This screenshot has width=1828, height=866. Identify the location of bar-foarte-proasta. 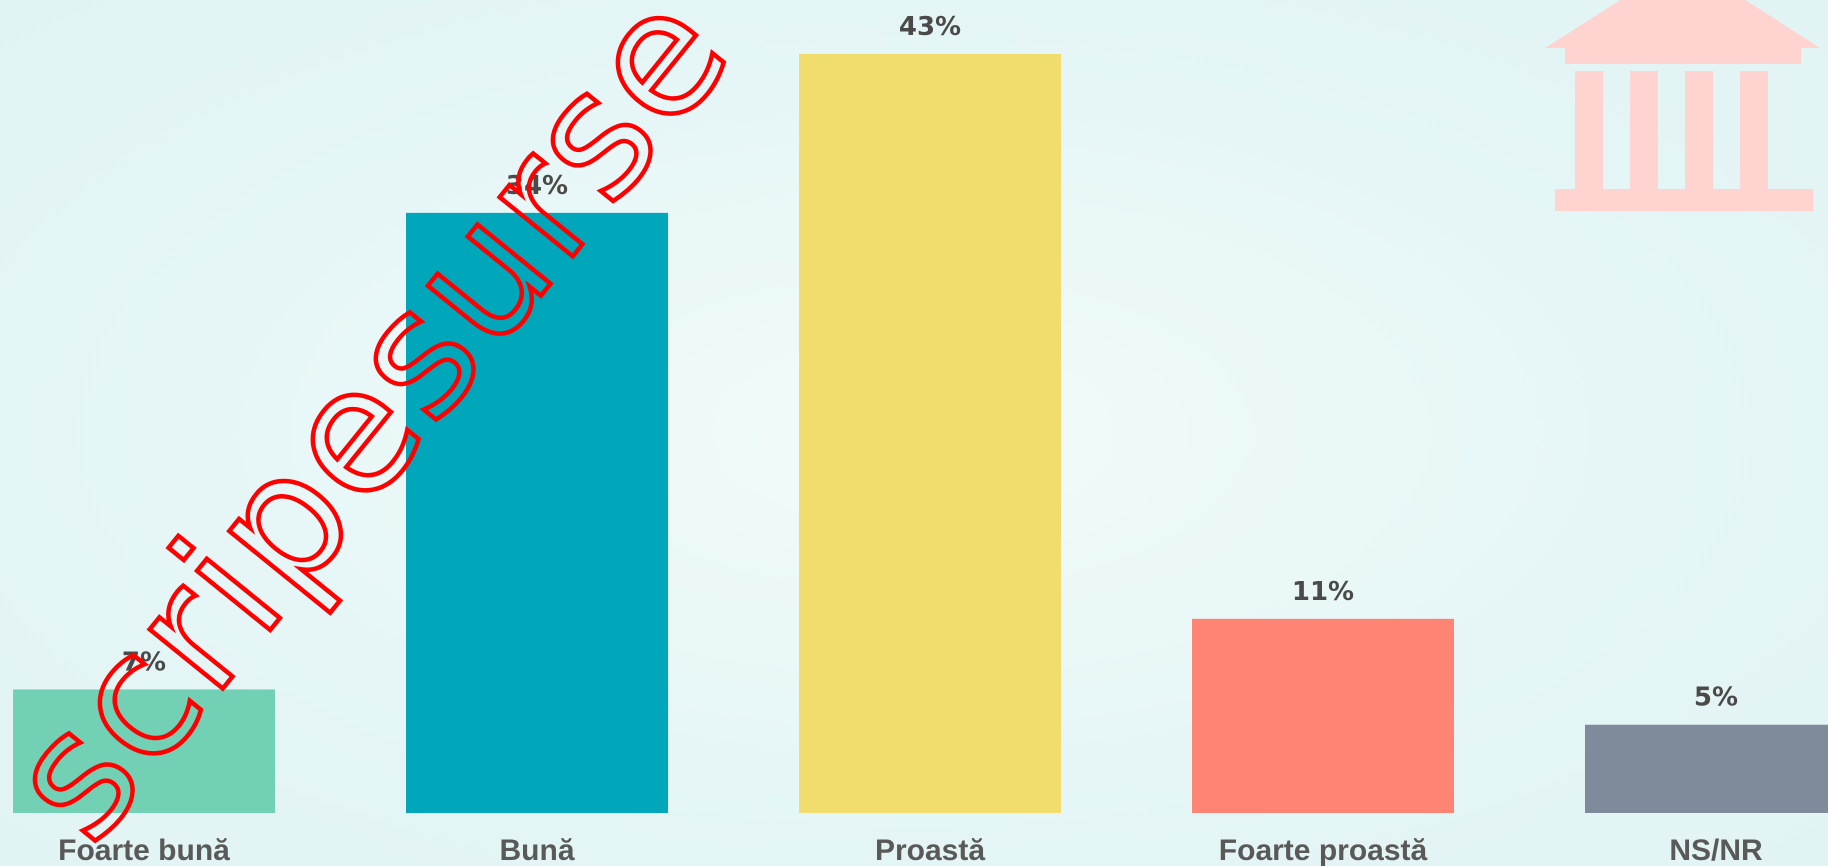
(1323, 715).